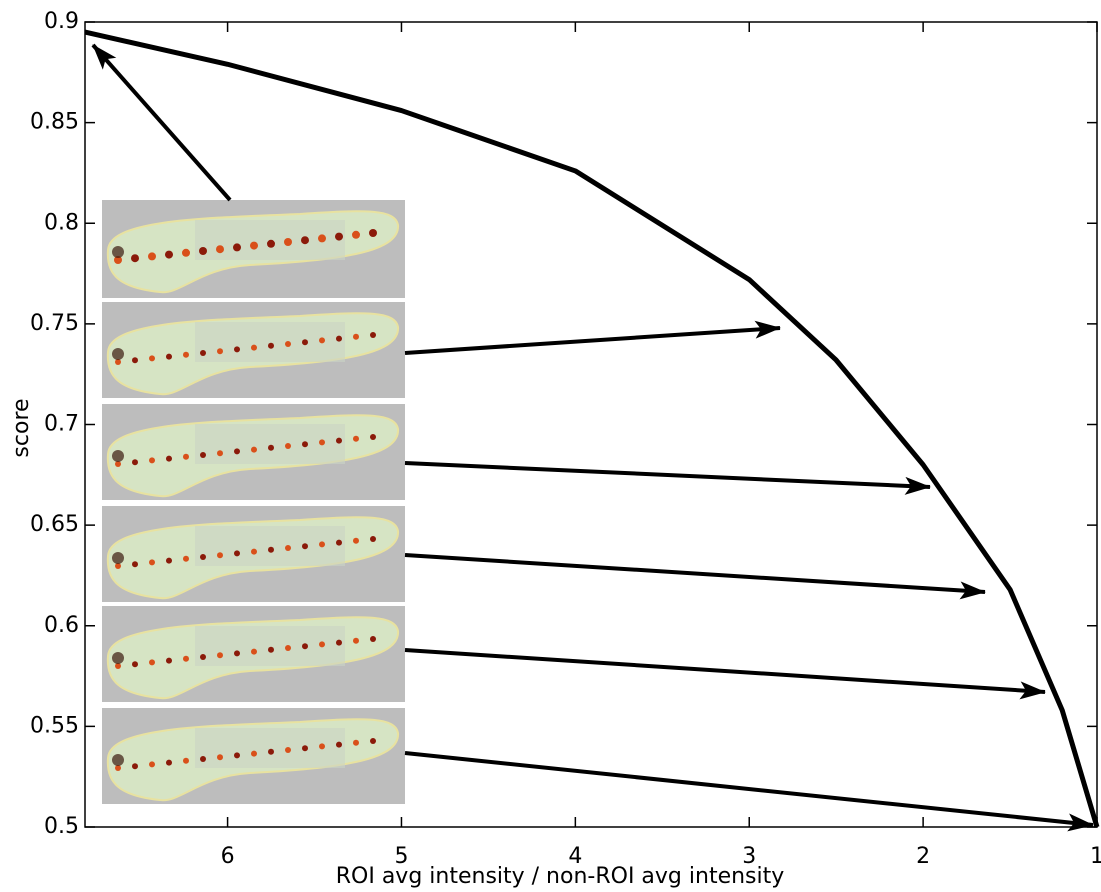 The height and width of the screenshot is (892, 1101). What do you see at coordinates (749, 856) in the screenshot?
I see `x-tick-label: 3` at bounding box center [749, 856].